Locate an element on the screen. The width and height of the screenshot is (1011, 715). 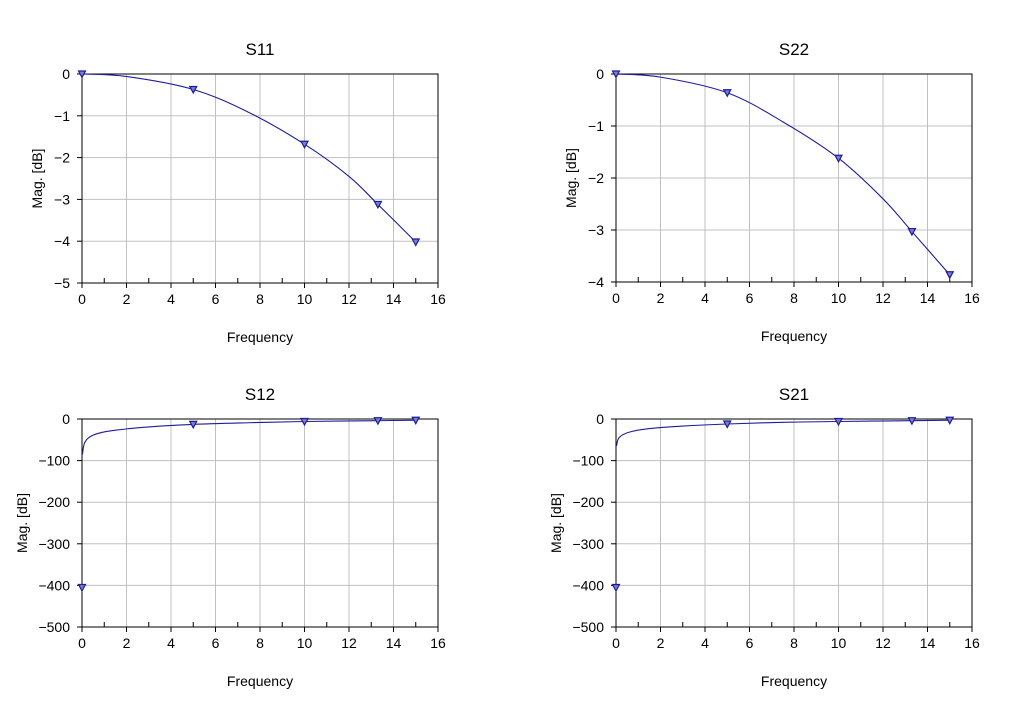
grid-s12 is located at coordinates (260, 523).